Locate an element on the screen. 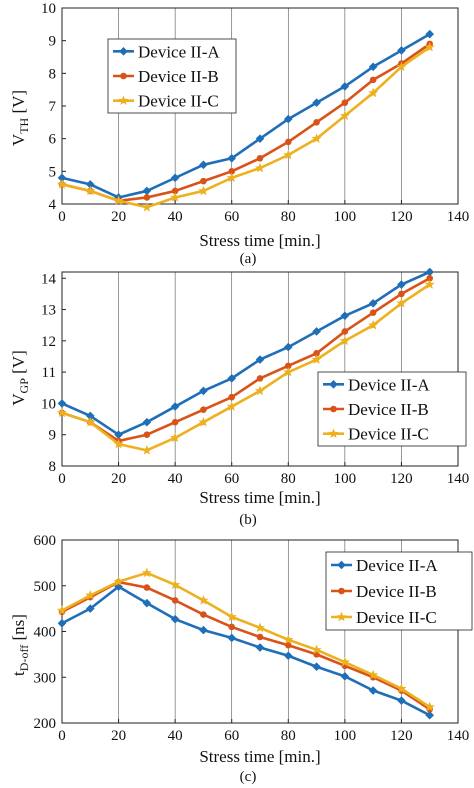 The height and width of the screenshot is (788, 474). y-tick-label: 14 is located at coordinates (49, 279).